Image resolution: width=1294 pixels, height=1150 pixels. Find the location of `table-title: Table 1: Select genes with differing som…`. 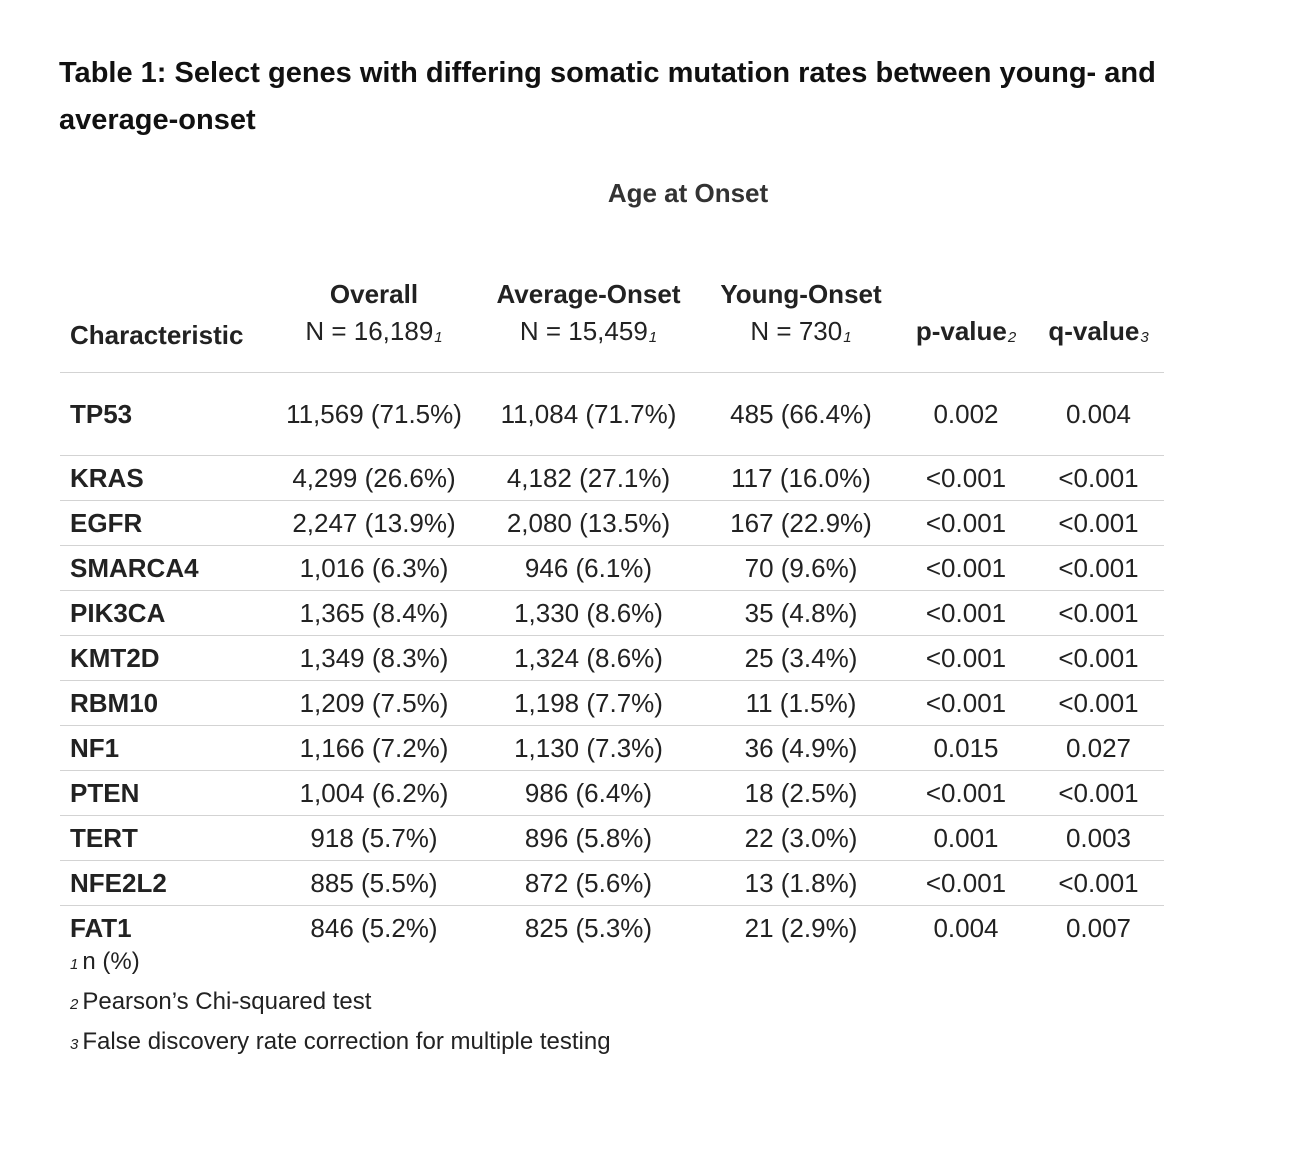

table-title: Table 1: Select genes with differing som… is located at coordinates (607, 96).